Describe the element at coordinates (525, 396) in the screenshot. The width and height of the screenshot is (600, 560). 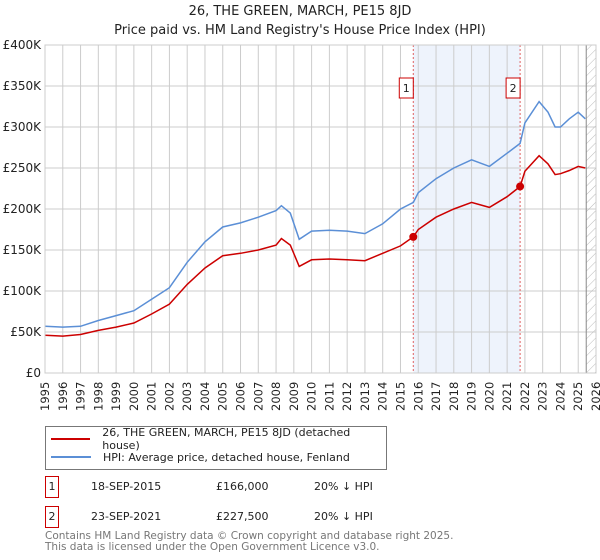
I see `x-tick-label: 2022` at that location.